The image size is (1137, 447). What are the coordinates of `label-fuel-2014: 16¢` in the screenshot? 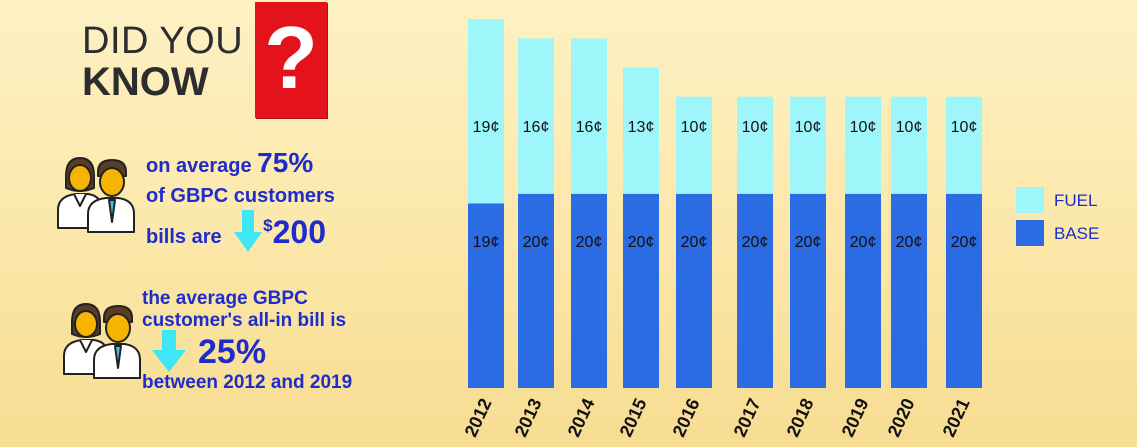 It's located at (589, 127).